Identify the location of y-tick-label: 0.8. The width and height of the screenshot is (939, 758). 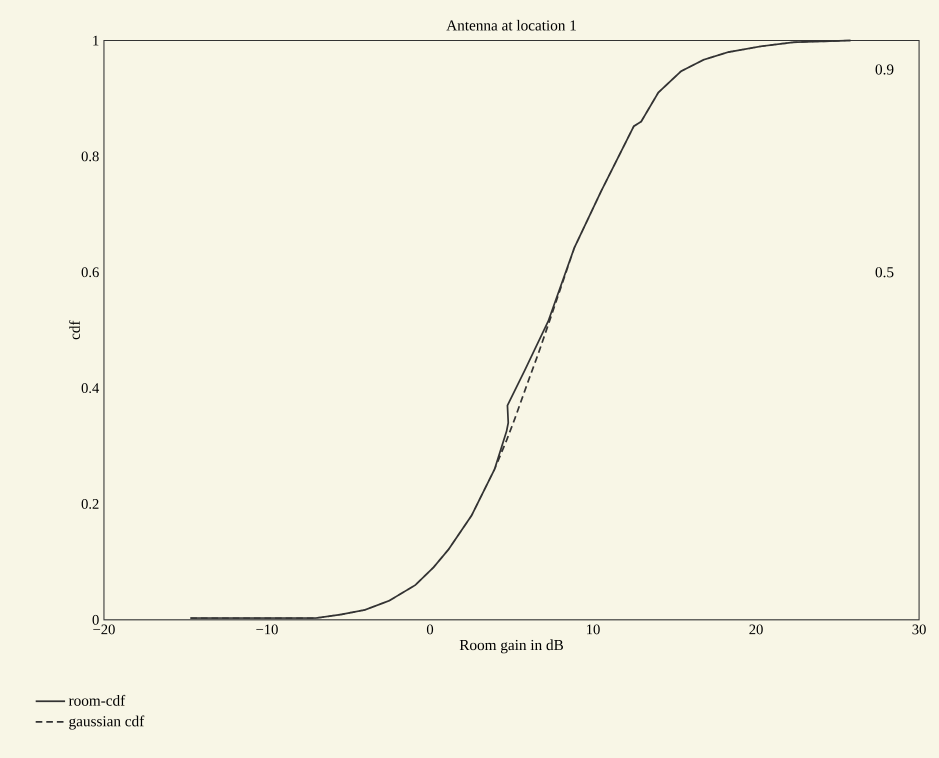
(90, 156).